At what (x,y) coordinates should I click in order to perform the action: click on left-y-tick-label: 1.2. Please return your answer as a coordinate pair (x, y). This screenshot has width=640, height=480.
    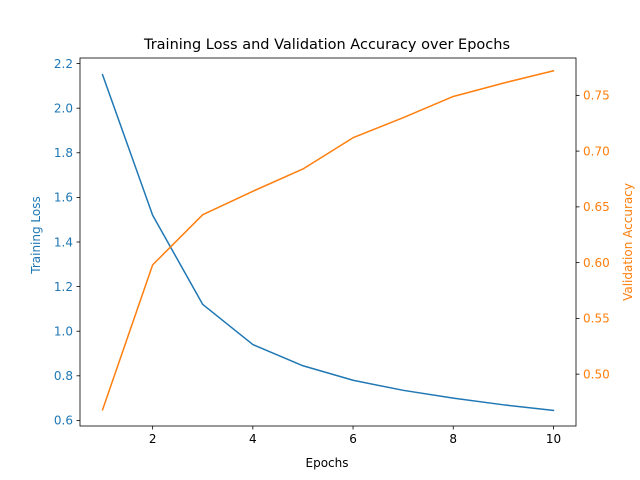
    Looking at the image, I should click on (63, 287).